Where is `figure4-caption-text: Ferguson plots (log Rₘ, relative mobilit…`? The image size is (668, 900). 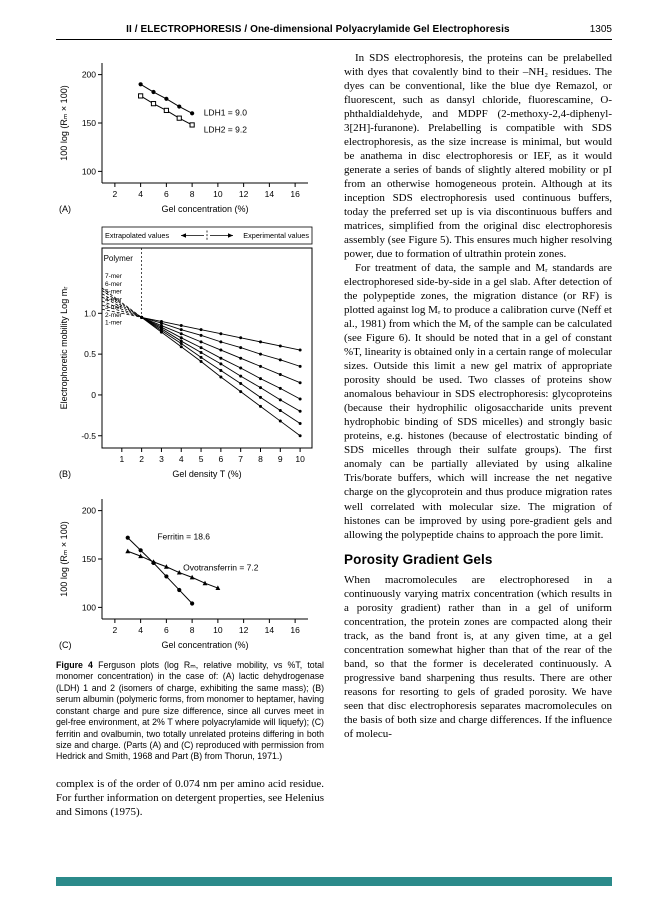
figure4-caption-text: Ferguson plots (log Rₘ, relative mobilit… is located at coordinates (190, 711).